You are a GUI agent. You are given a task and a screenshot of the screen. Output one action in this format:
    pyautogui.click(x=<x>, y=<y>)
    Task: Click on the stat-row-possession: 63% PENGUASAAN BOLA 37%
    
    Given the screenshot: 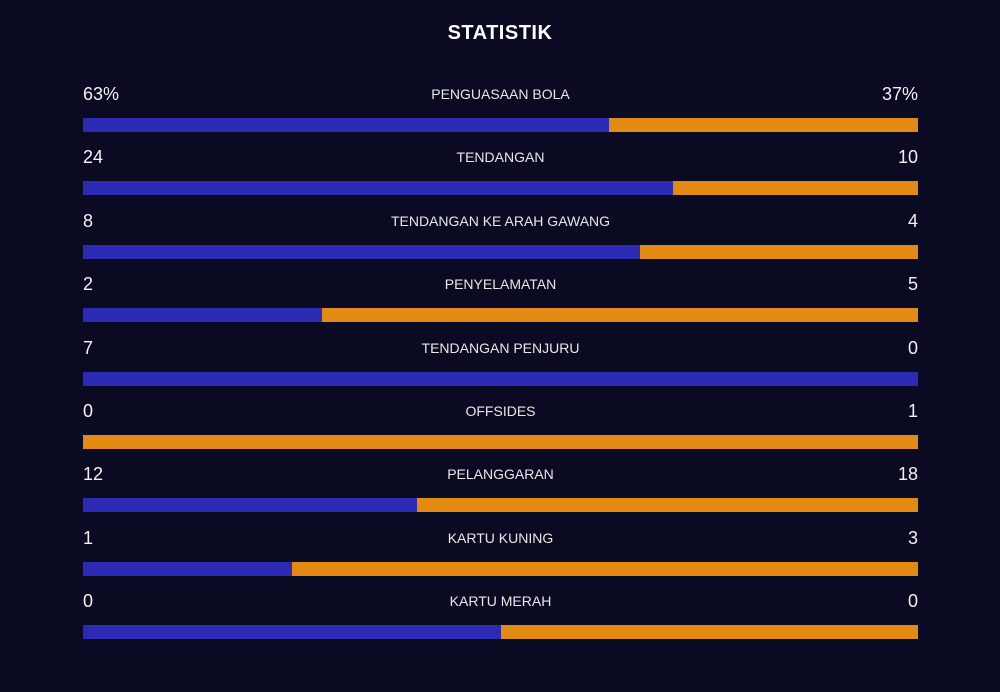 What is the action you would take?
    pyautogui.click(x=500, y=111)
    